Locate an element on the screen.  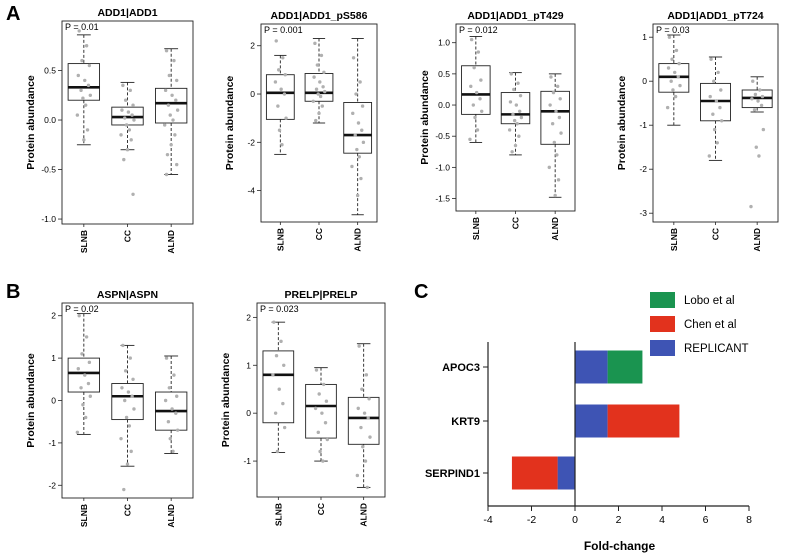
legend-label: Chen et al is located at coordinates (710, 325).